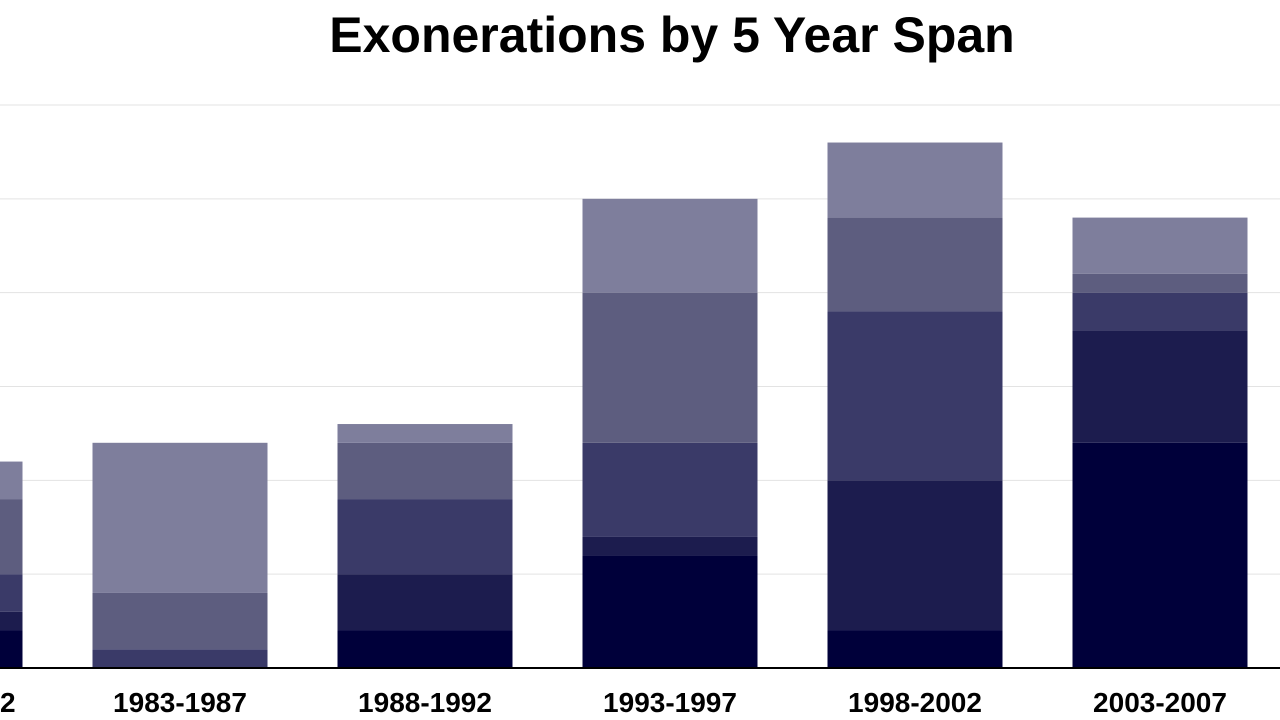 This screenshot has width=1280, height=720. I want to click on bar-segment-1978-1982-s5, so click(11, 480).